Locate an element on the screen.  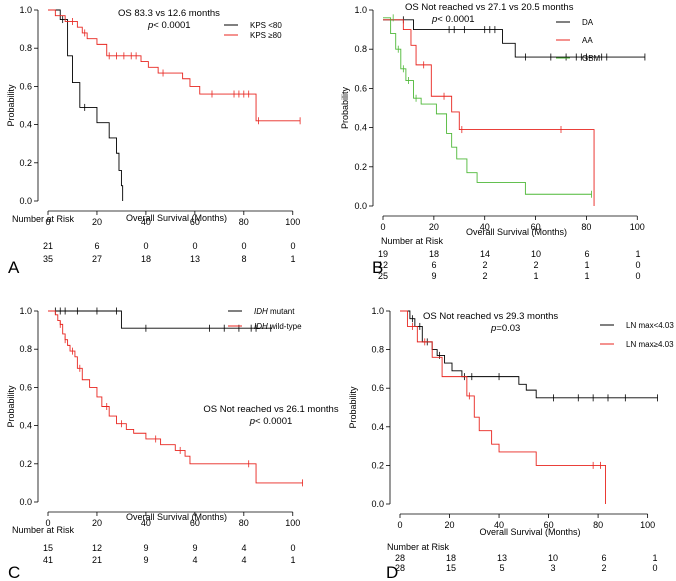
os-annotation: OS Not reached vs 29.3 months is located at coordinates (490, 316).